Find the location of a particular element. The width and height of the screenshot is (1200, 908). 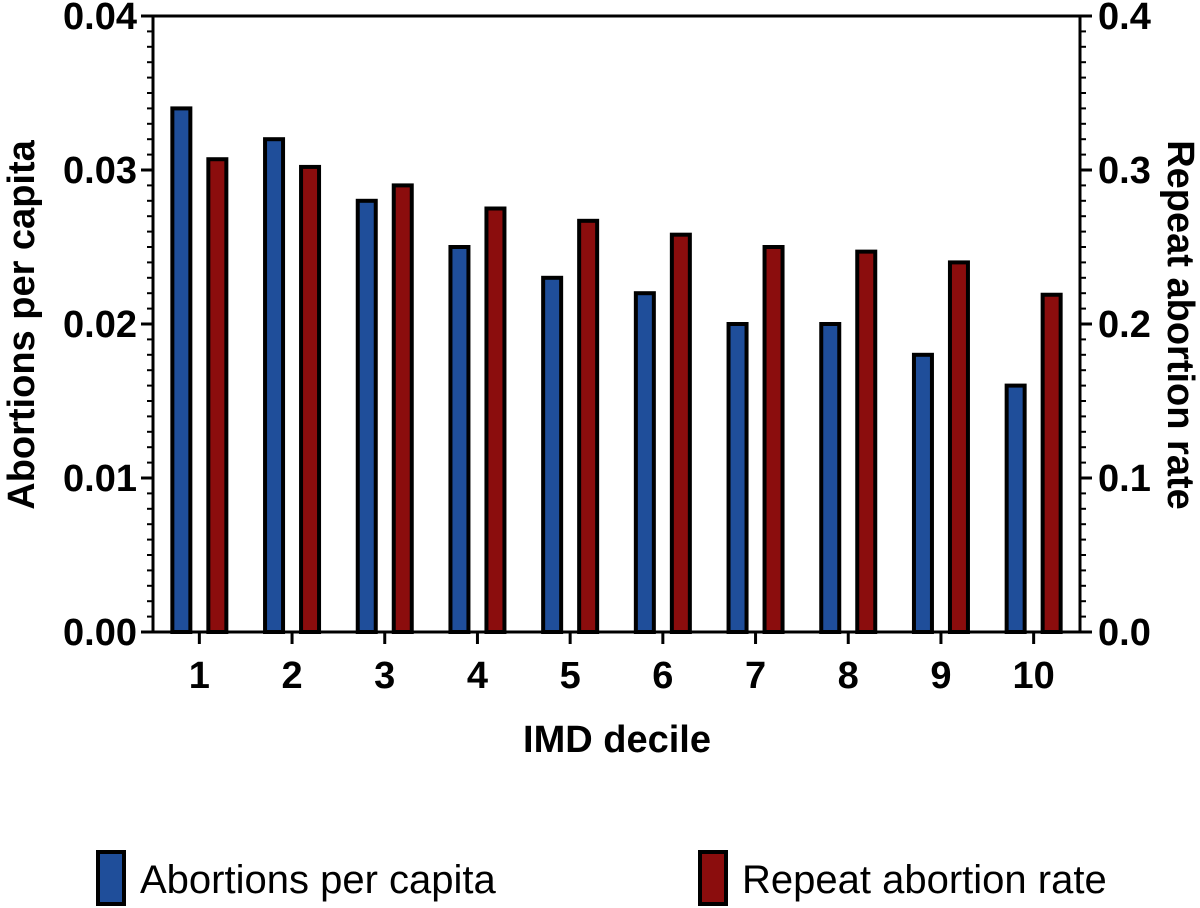

x-tick-label-9: 9 is located at coordinates (940, 676).